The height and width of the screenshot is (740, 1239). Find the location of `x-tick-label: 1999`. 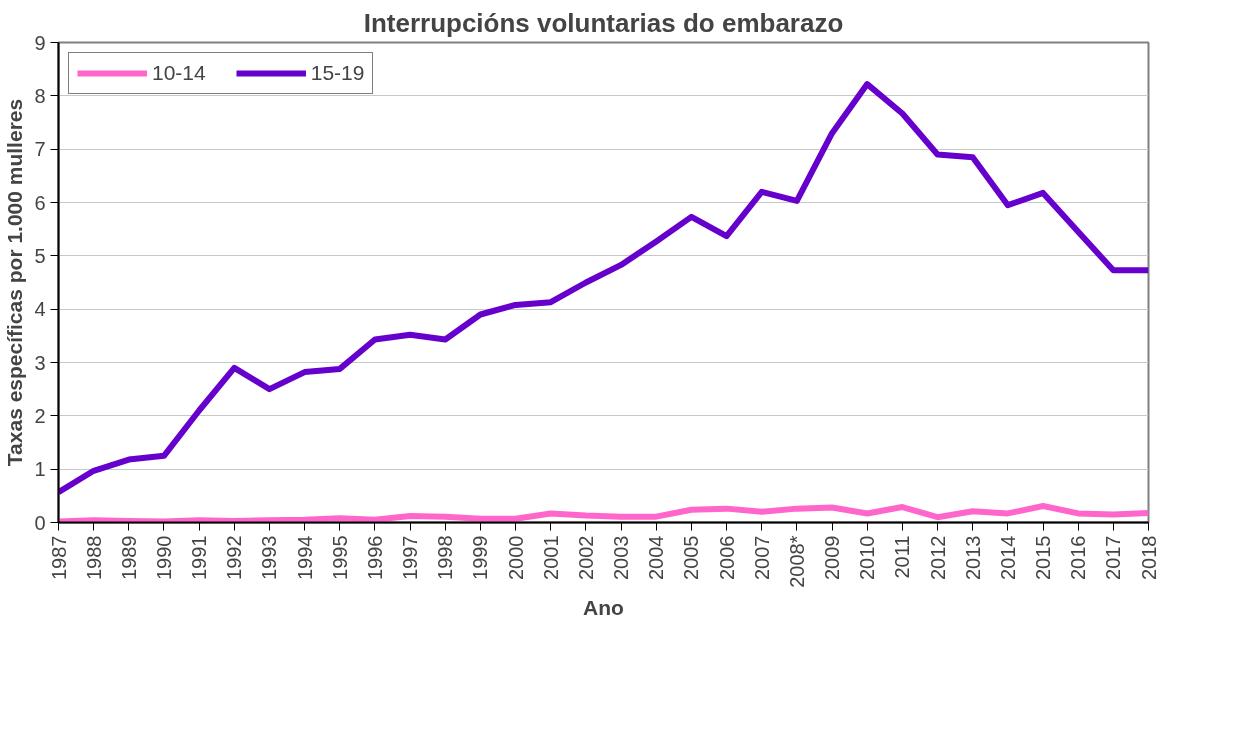

x-tick-label: 1999 is located at coordinates (480, 557).